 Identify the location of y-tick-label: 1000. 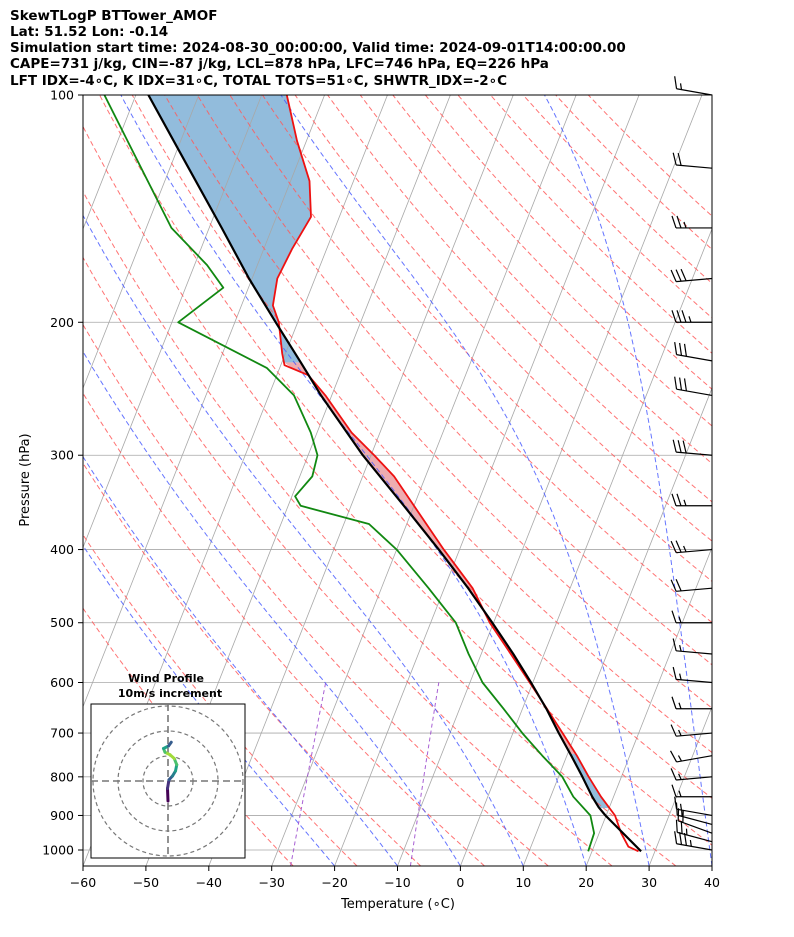
(58, 850).